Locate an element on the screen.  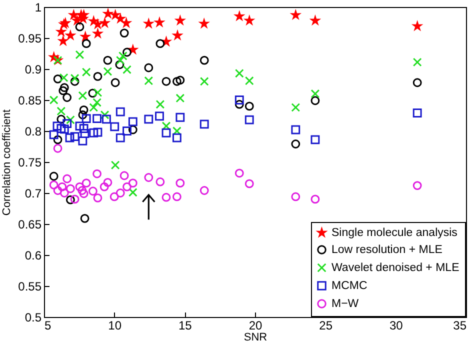
y-tick-label: 0.55 is located at coordinates (30, 287).